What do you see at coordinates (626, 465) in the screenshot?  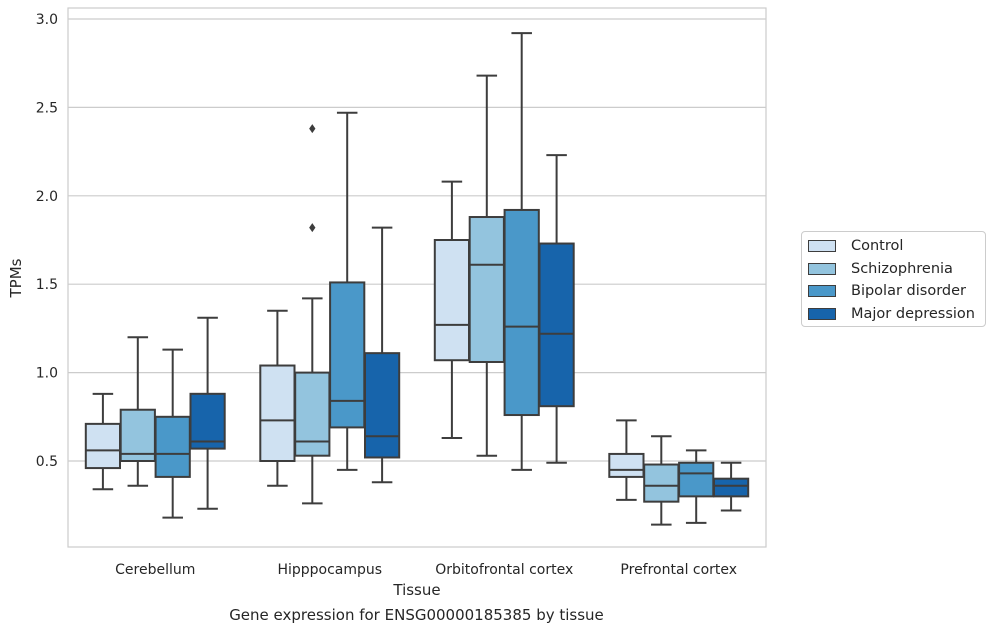 I see `box-prefrontal-cortex-control-iqr` at bounding box center [626, 465].